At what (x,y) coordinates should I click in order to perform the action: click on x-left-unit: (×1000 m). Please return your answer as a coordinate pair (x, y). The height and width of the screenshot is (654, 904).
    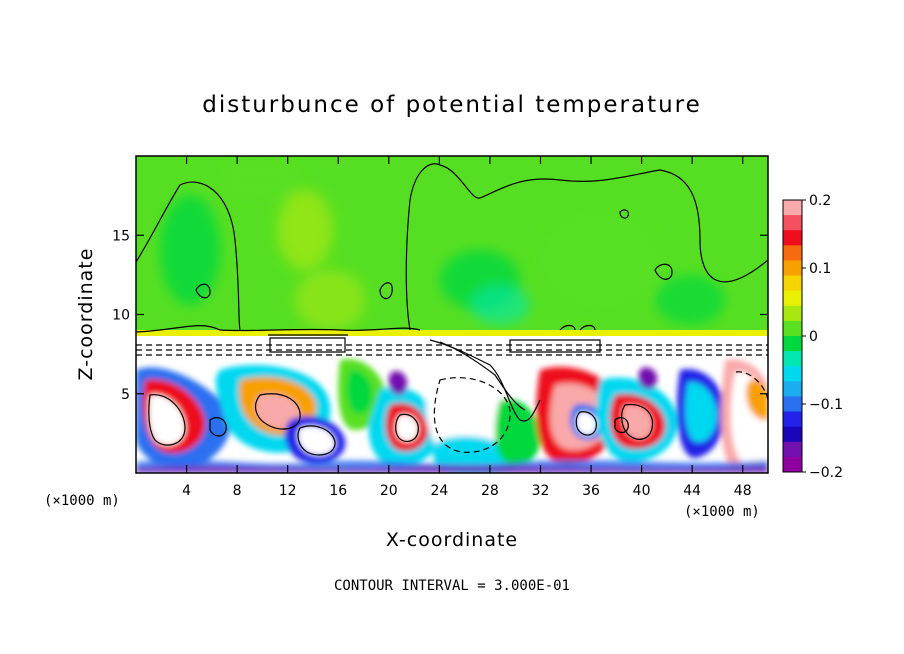
    Looking at the image, I should click on (82, 501).